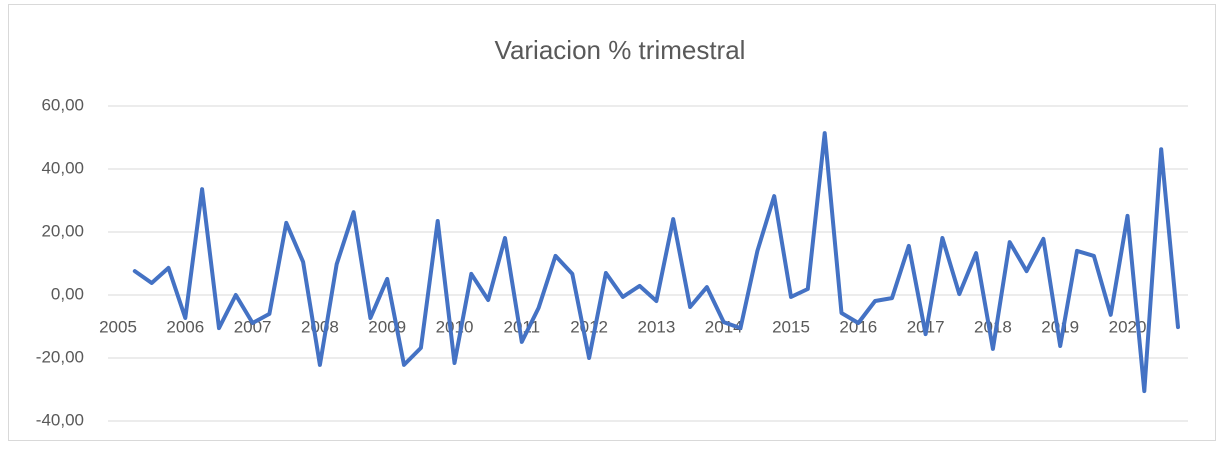 The image size is (1225, 453). I want to click on y-tick-label: -40,00, so click(60, 419).